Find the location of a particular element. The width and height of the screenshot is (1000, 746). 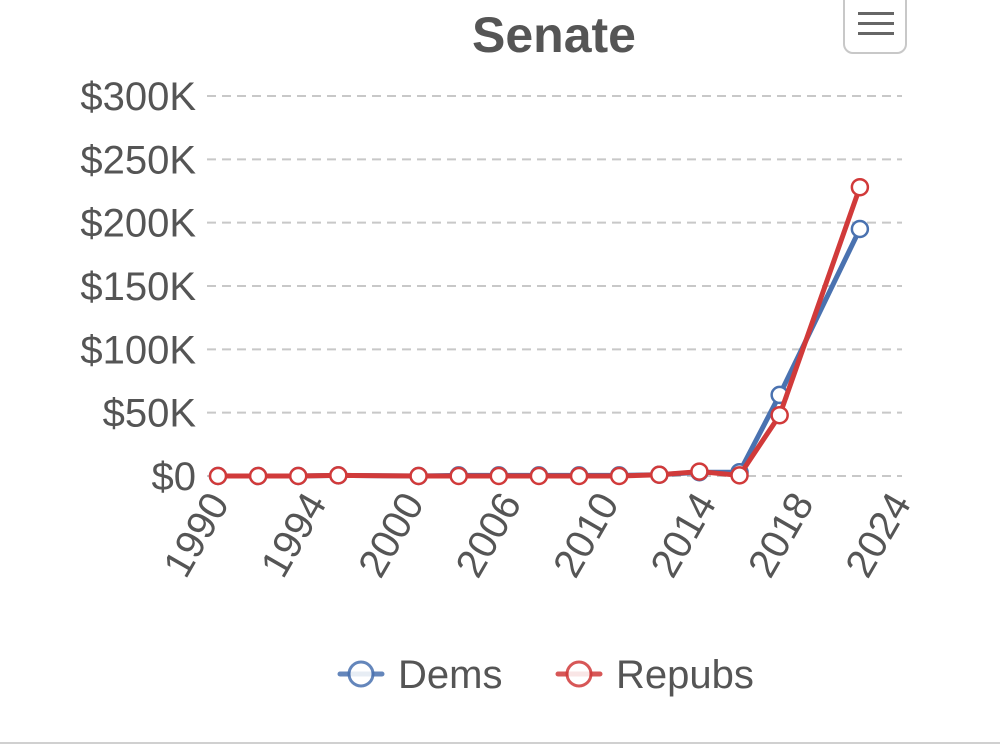

y-tick-label: $300K is located at coordinates (138, 97).